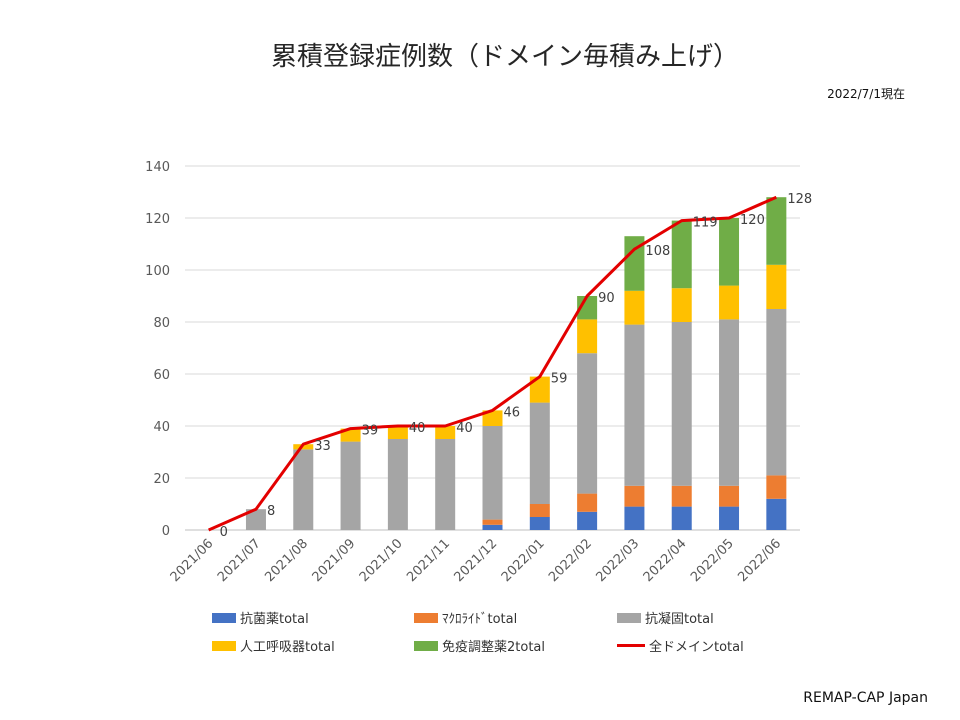 This screenshot has height=720, width=960. Describe the element at coordinates (157, 167) in the screenshot. I see `y-tick-label: 140` at that location.